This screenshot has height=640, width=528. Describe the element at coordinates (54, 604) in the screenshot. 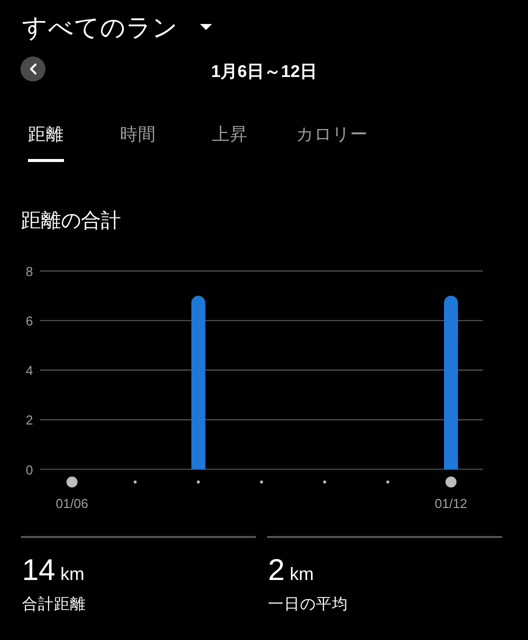

I see `summary-label: 合計距離` at that location.